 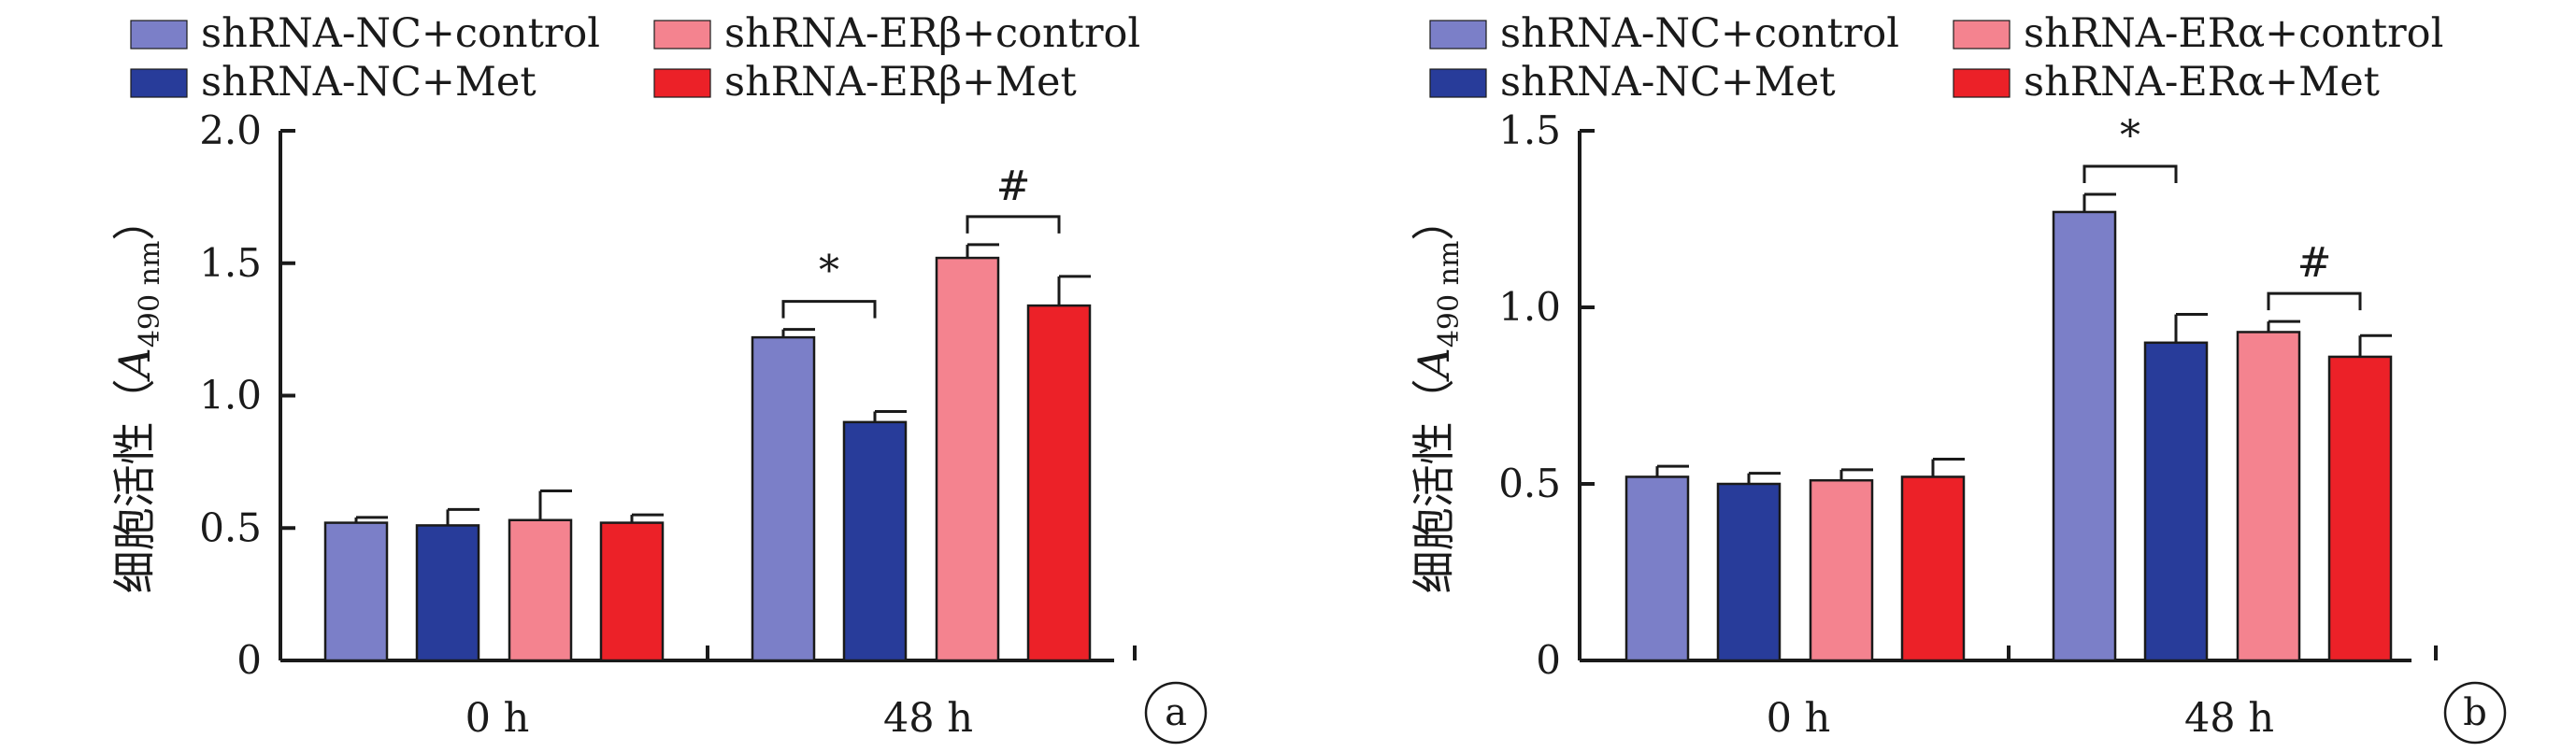 I want to click on legend-label: shRNA-ERα+Met, so click(x=2202, y=83).